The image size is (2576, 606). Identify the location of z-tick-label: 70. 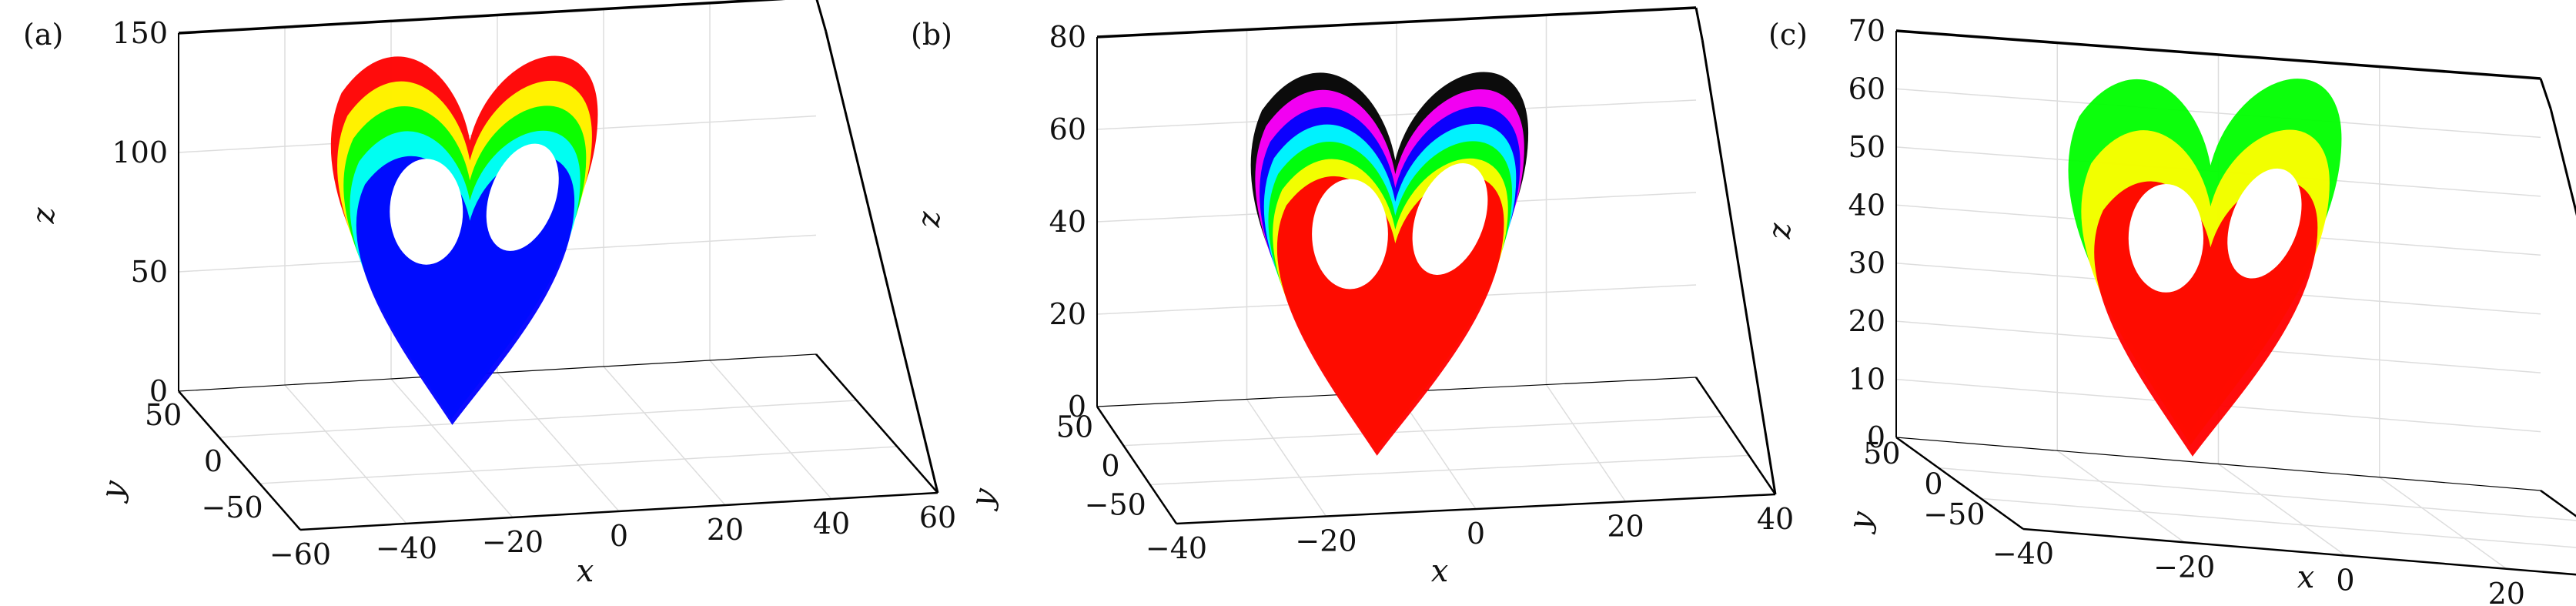
(1866, 31).